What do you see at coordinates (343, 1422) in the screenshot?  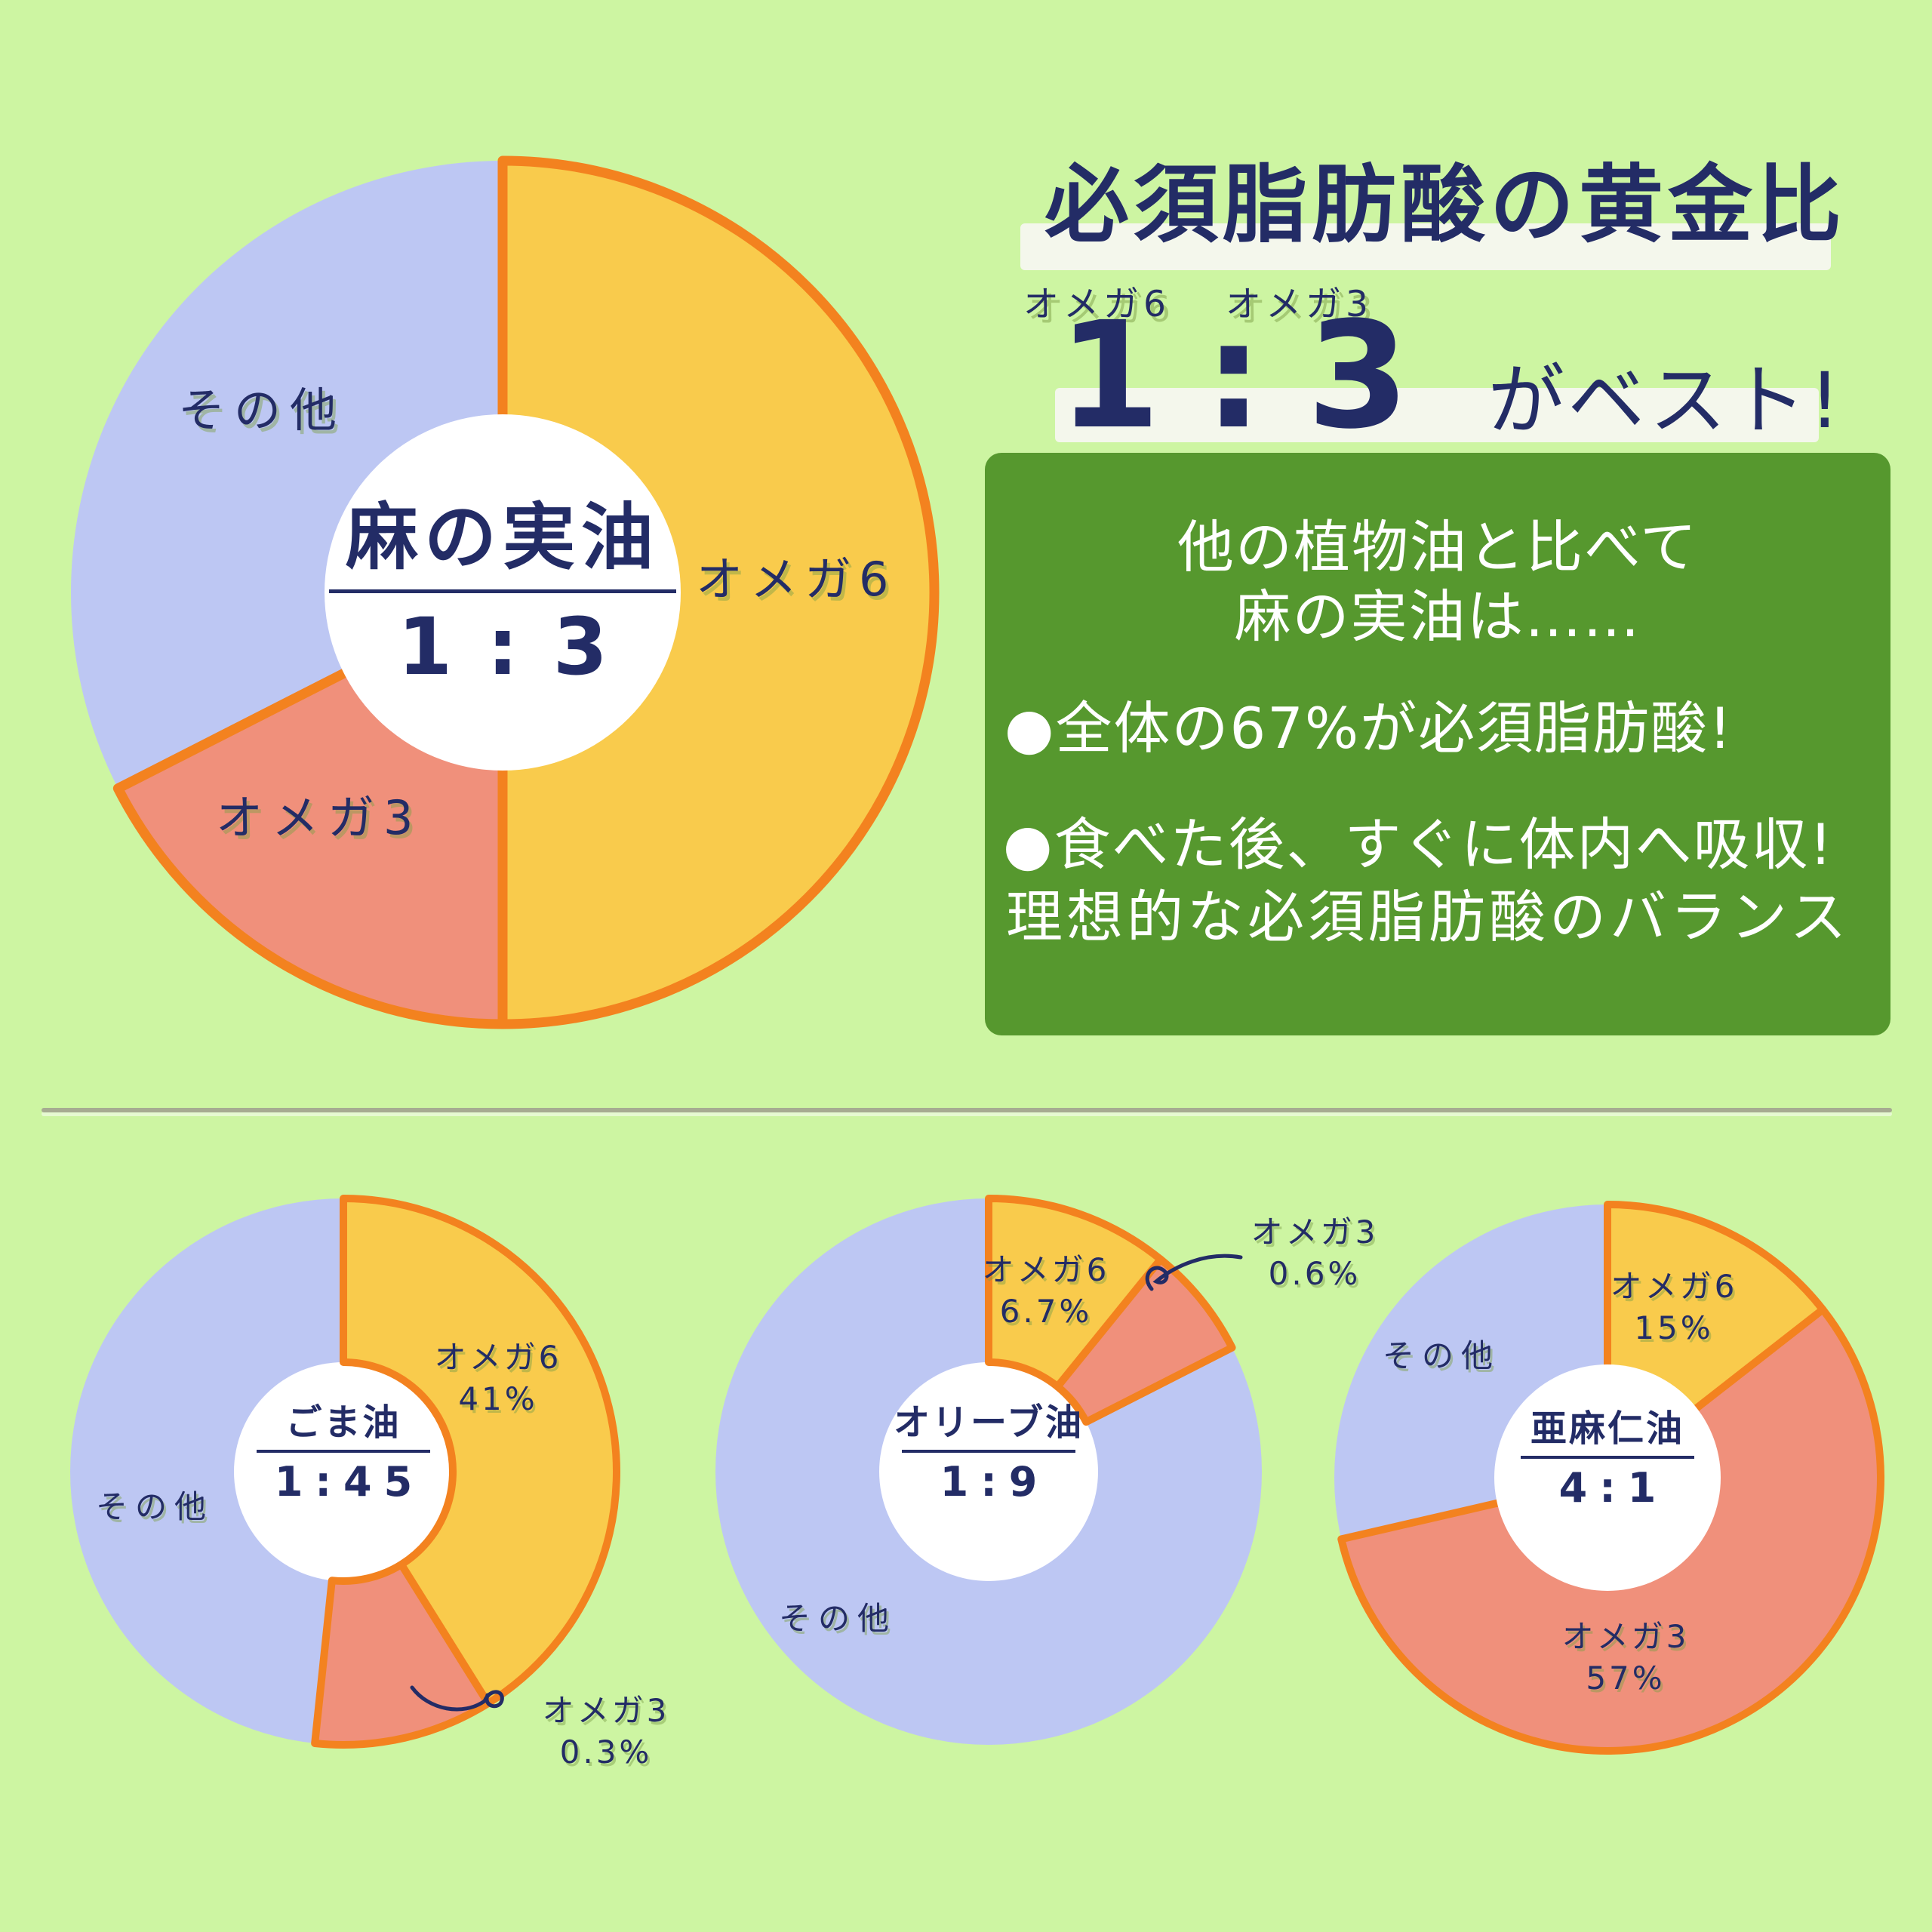 I see `sesame-oil-name: ごま油` at bounding box center [343, 1422].